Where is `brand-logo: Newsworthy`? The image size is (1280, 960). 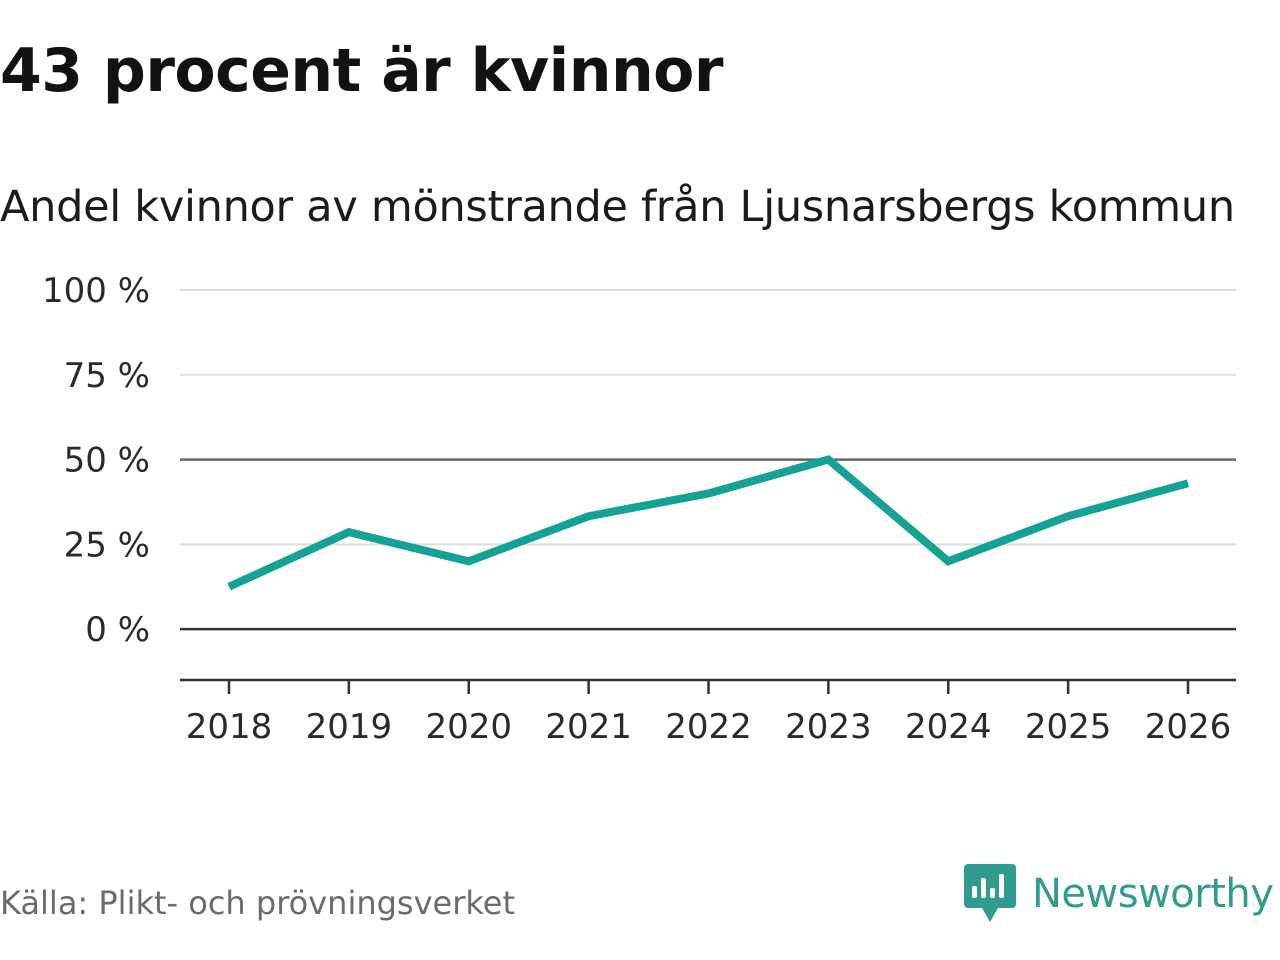 brand-logo: Newsworthy is located at coordinates (1119, 894).